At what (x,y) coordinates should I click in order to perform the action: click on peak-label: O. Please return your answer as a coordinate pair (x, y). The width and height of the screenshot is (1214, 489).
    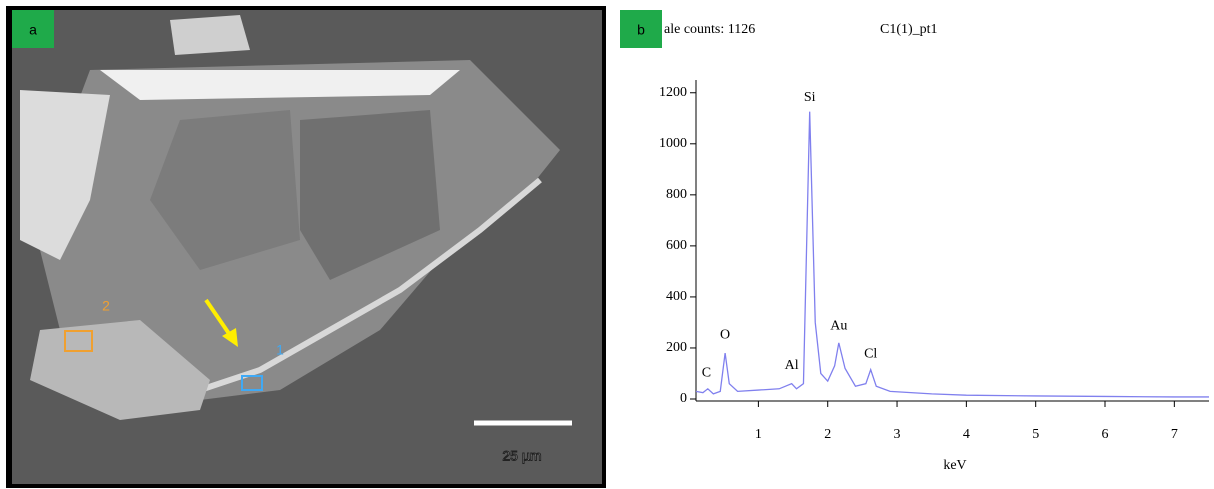
    Looking at the image, I should click on (725, 334).